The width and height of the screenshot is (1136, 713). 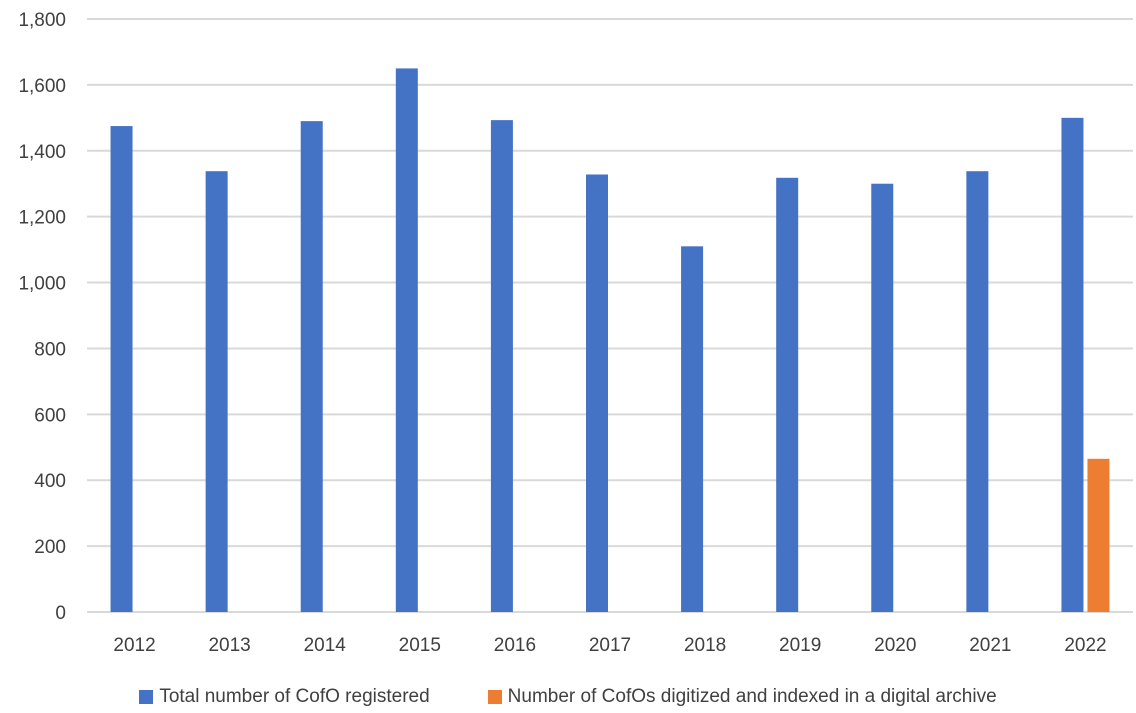 I want to click on y-tick-label: 1,000, so click(x=42, y=284).